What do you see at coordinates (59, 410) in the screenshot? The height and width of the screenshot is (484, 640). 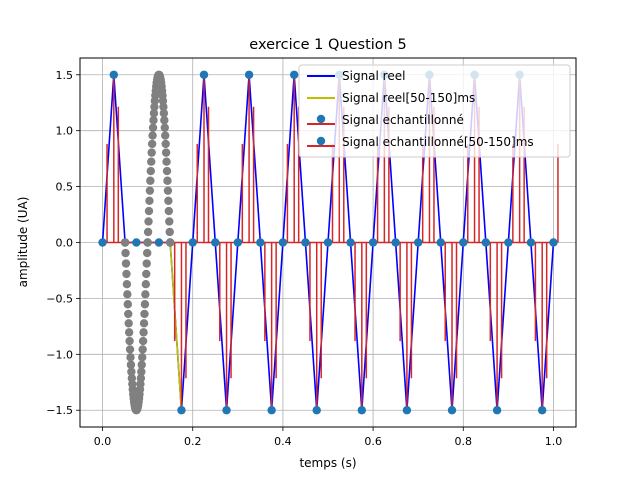 I see `y-tick-label: −1.5` at bounding box center [59, 410].